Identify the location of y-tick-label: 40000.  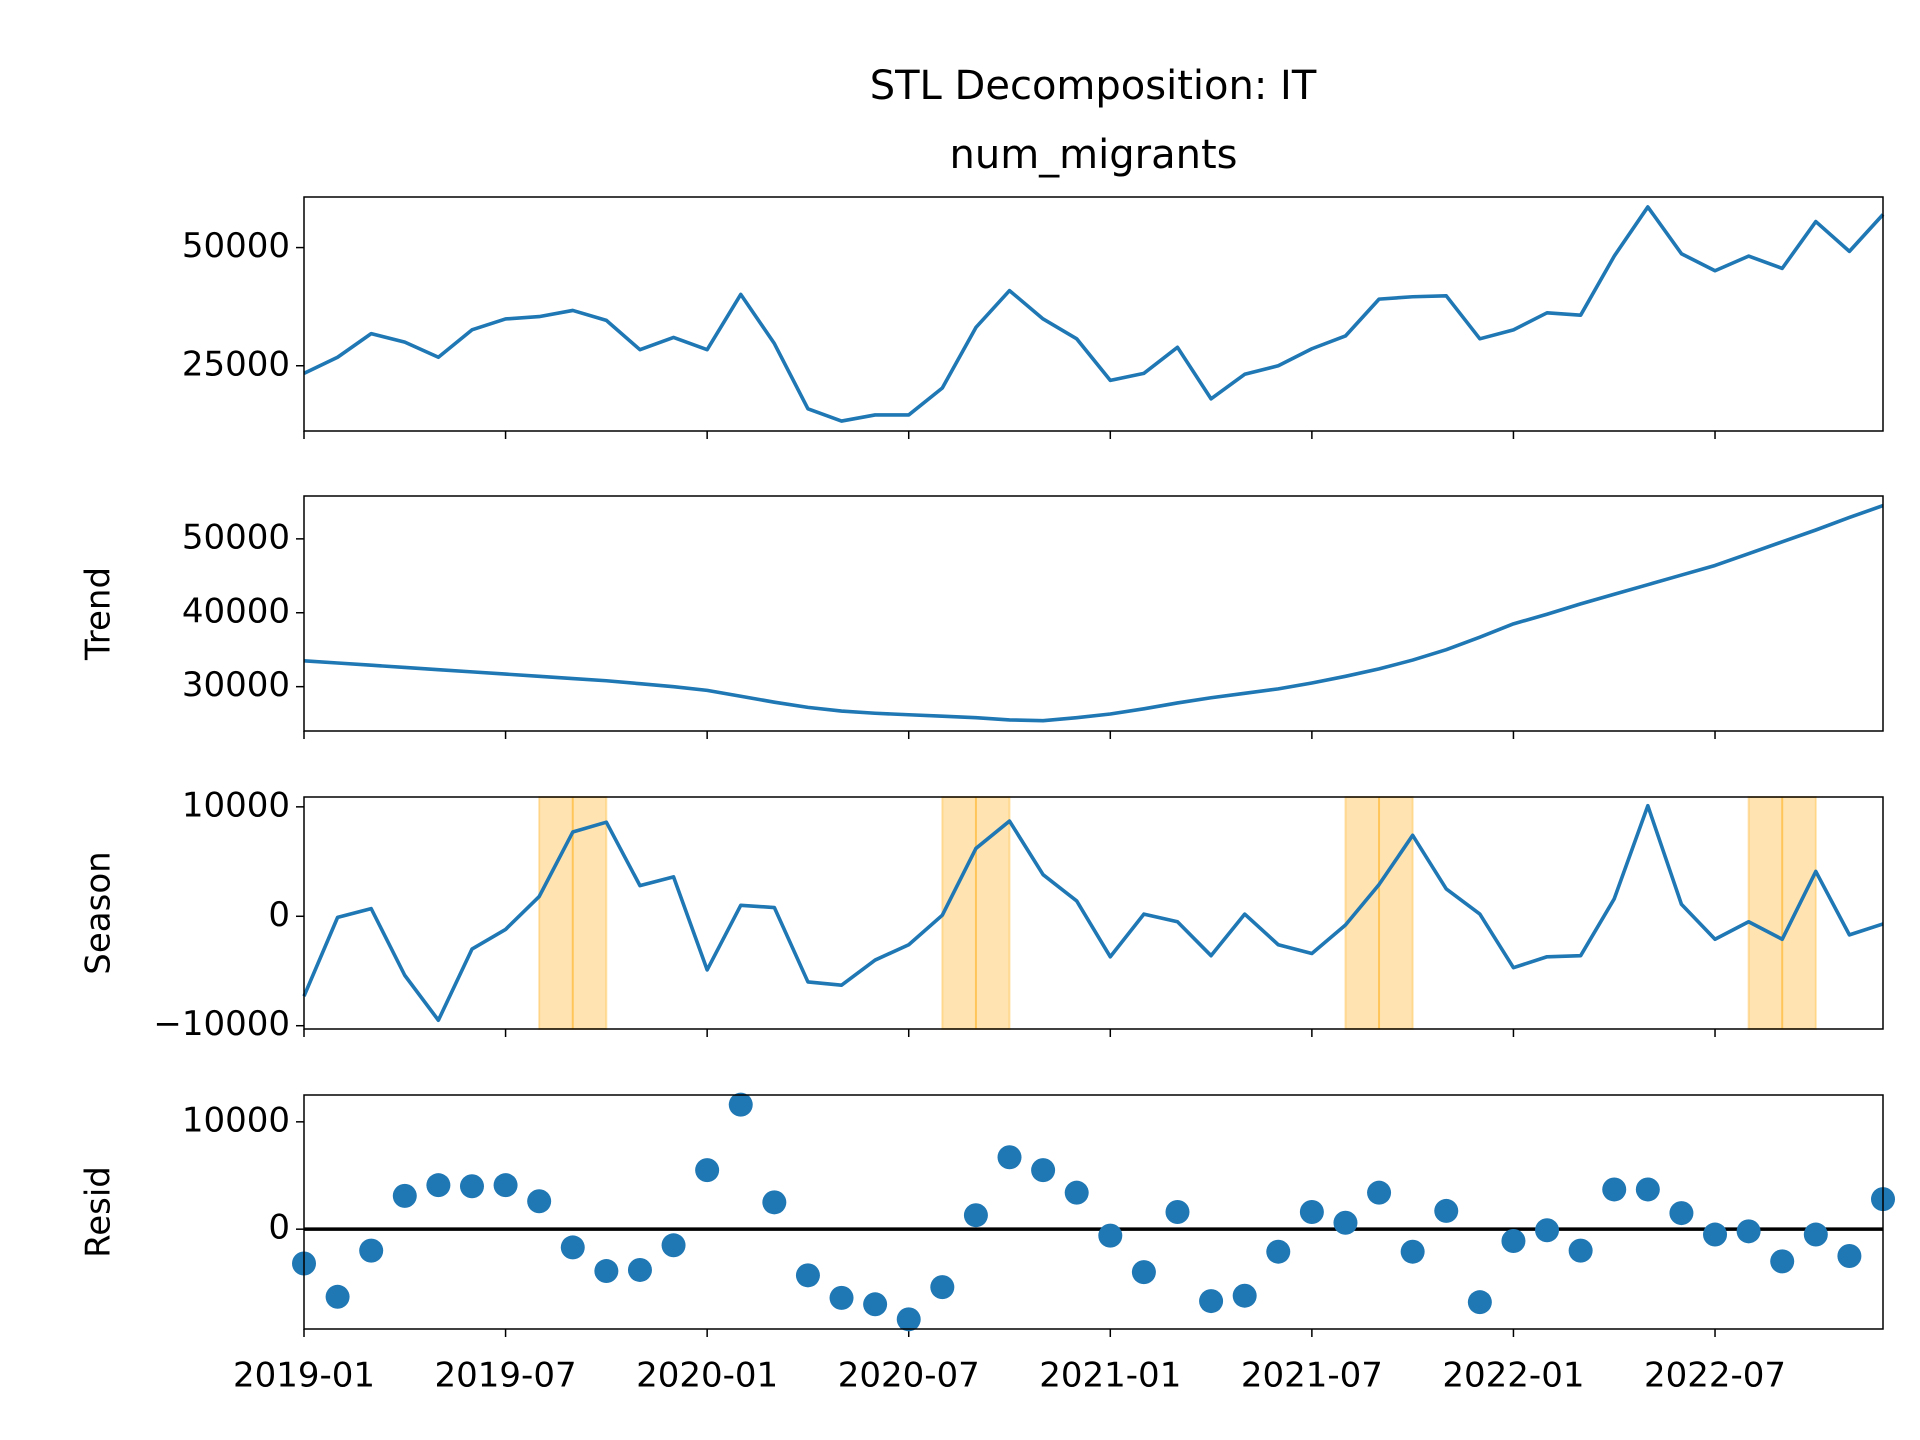
(236, 611).